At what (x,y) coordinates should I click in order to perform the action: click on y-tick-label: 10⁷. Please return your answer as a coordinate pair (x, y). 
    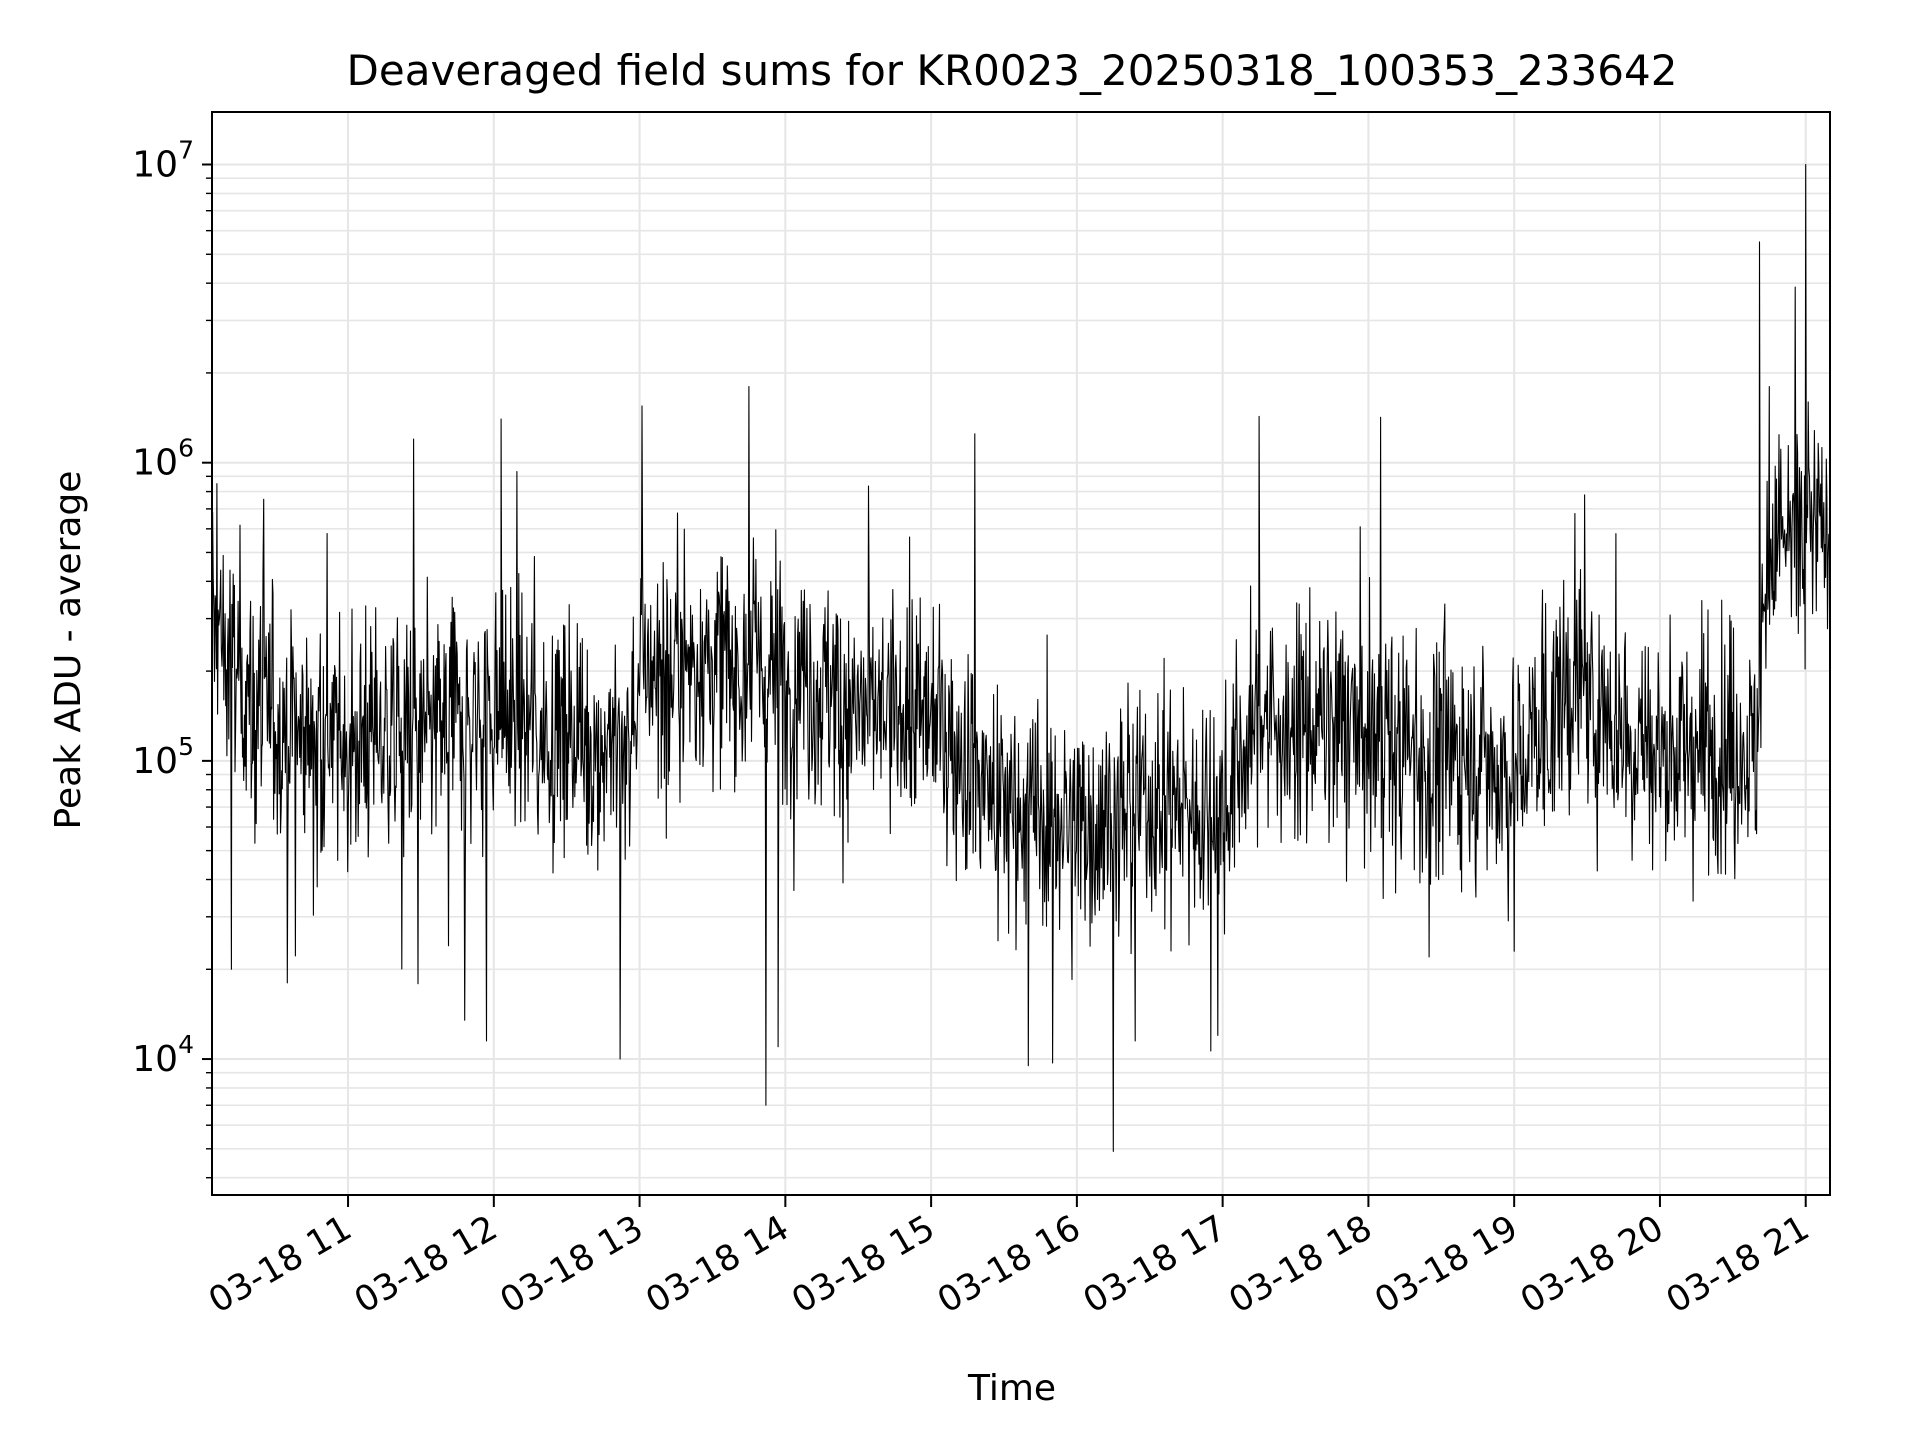
    Looking at the image, I should click on (163, 161).